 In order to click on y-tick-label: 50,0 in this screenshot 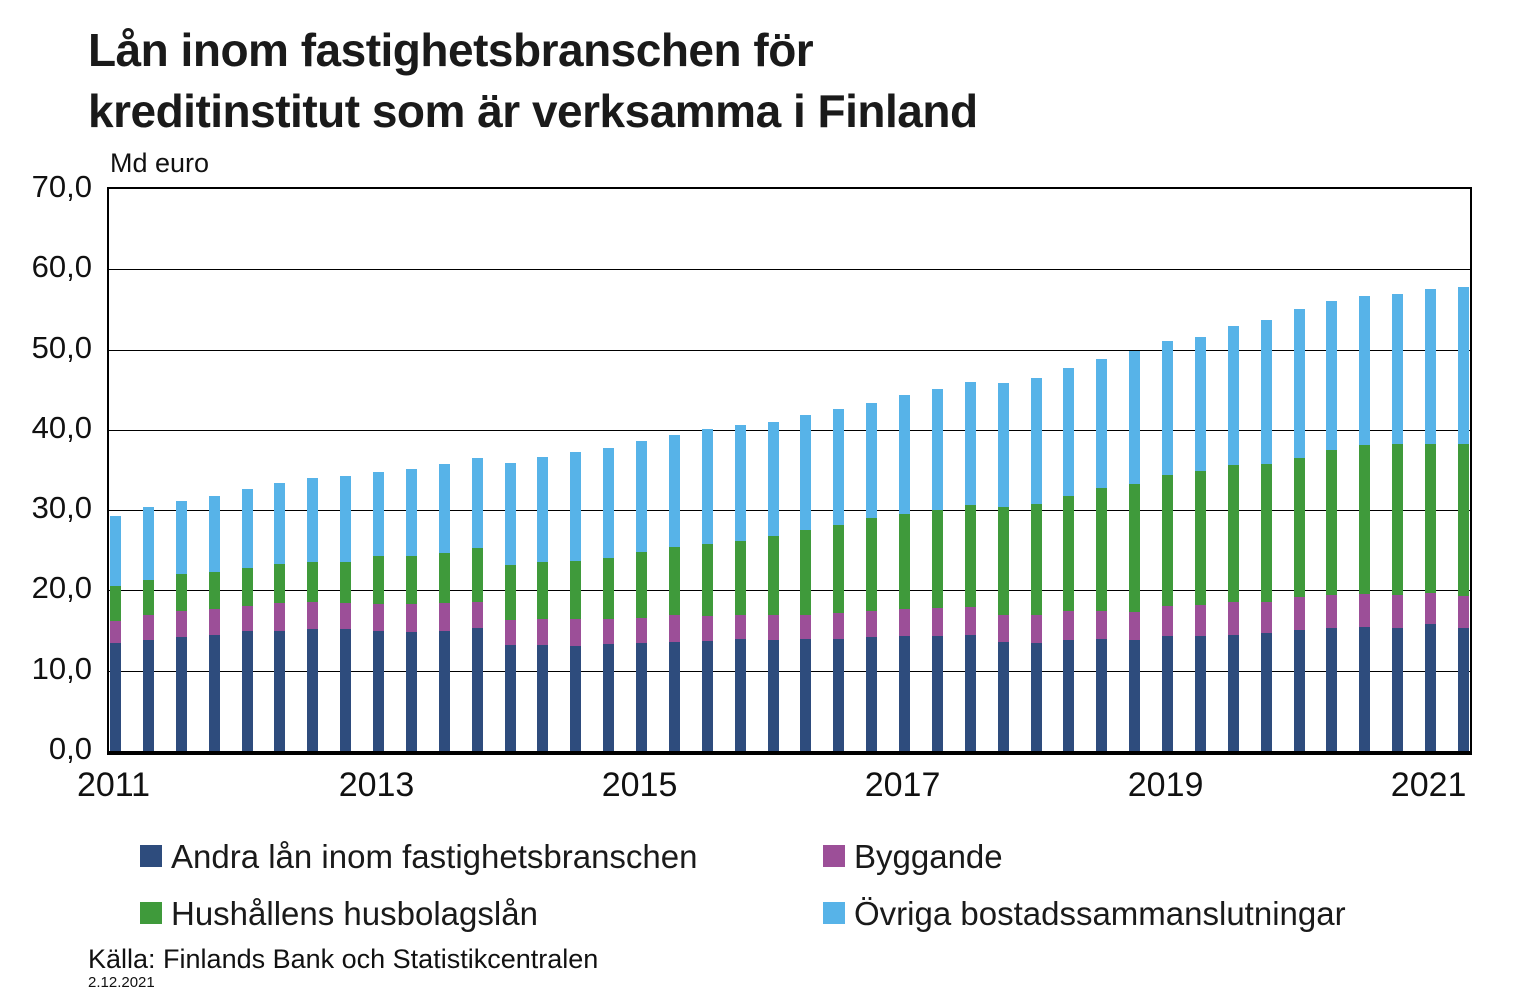, I will do `click(61, 347)`.